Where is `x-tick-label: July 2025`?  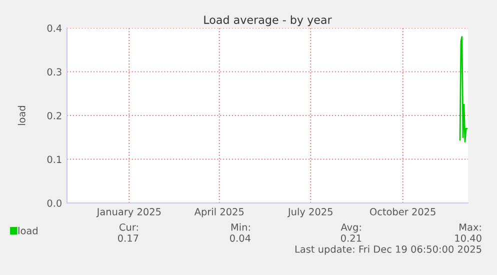
x-tick-label: July 2025 is located at coordinates (309, 213).